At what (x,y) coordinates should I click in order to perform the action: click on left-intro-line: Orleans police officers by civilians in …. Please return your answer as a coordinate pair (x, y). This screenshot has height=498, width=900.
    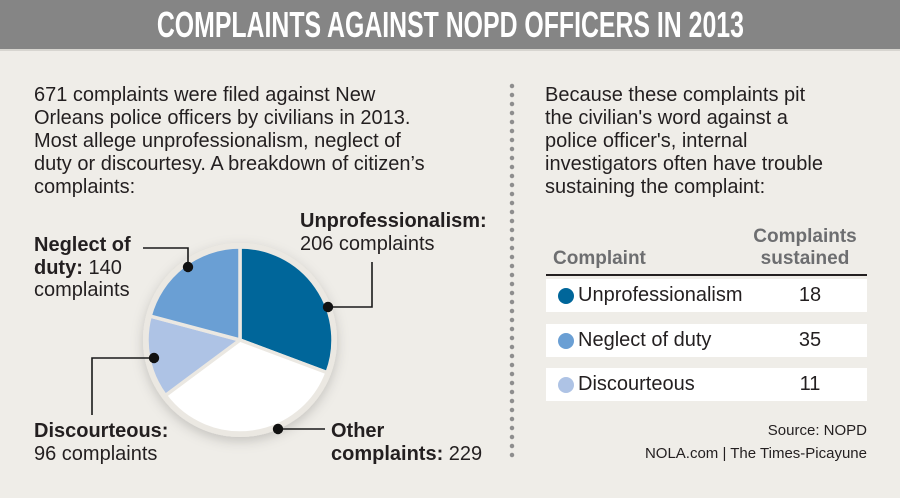
    Looking at the image, I should click on (222, 118).